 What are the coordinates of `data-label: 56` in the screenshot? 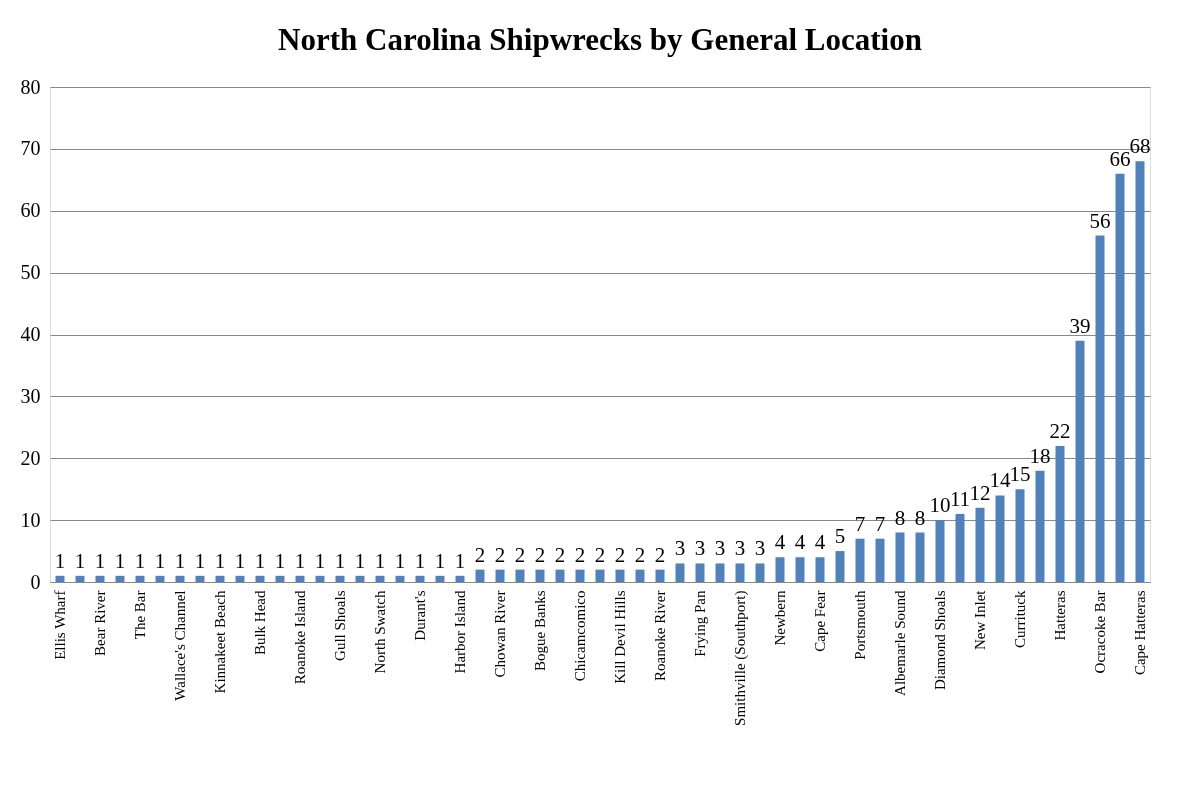 It's located at (1100, 220).